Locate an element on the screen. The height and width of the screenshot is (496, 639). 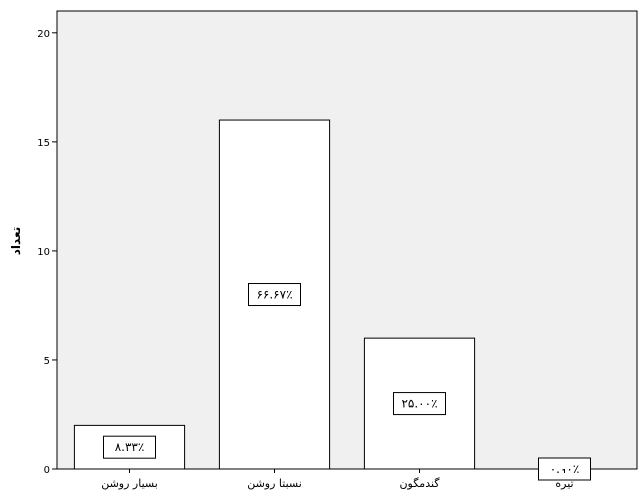
x-tick-label: نسبتا روشن is located at coordinates (274, 483).